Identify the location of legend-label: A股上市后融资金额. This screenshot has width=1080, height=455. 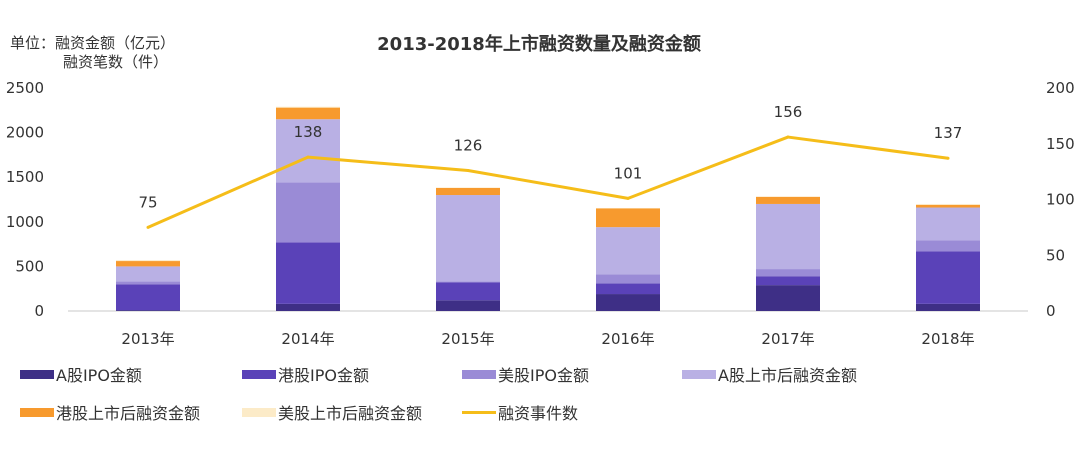
(787, 375).